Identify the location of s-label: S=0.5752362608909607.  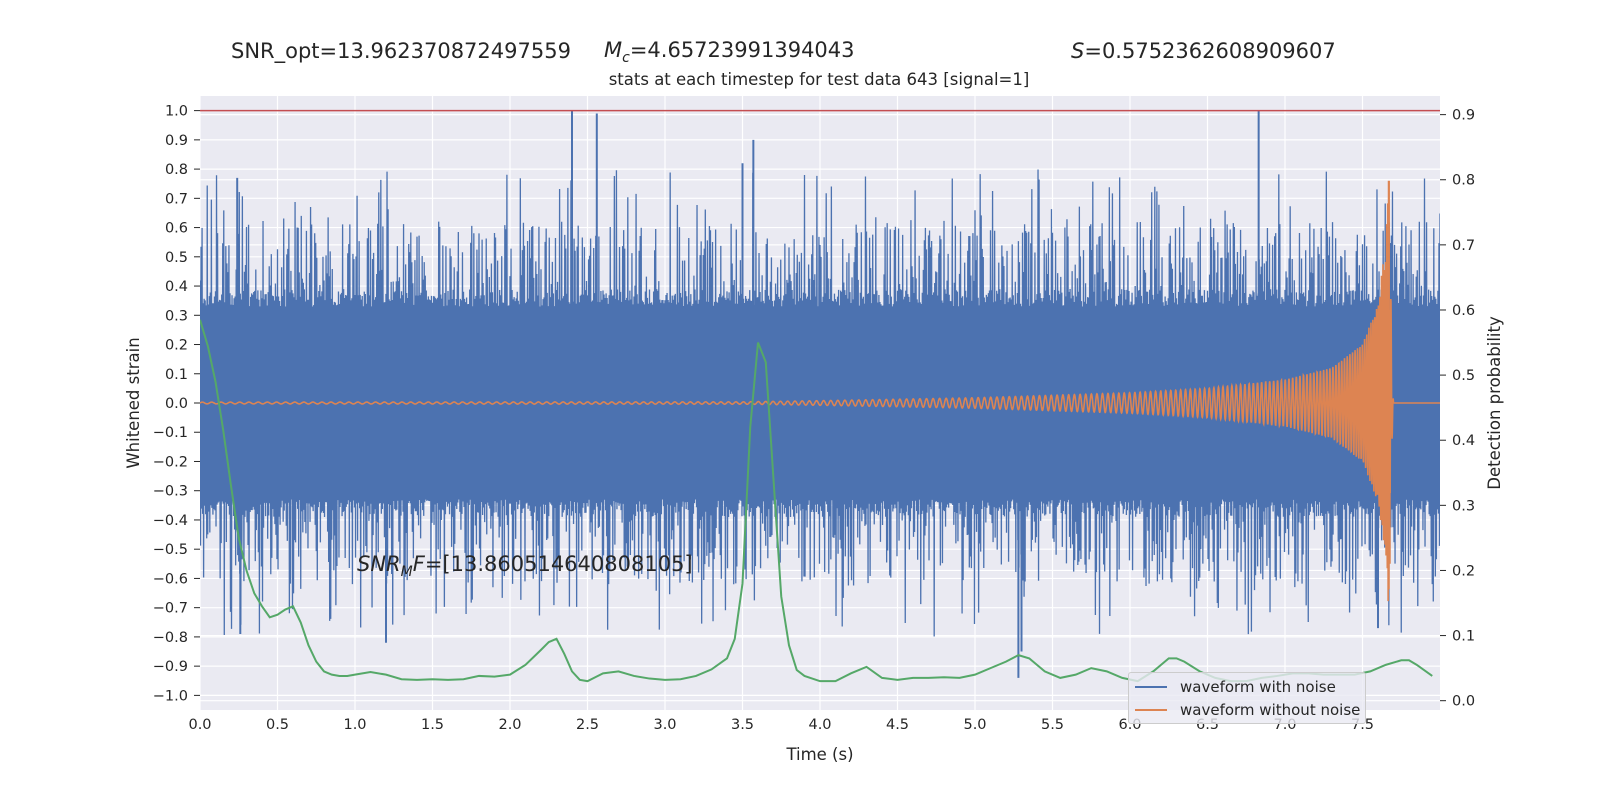
(1203, 51).